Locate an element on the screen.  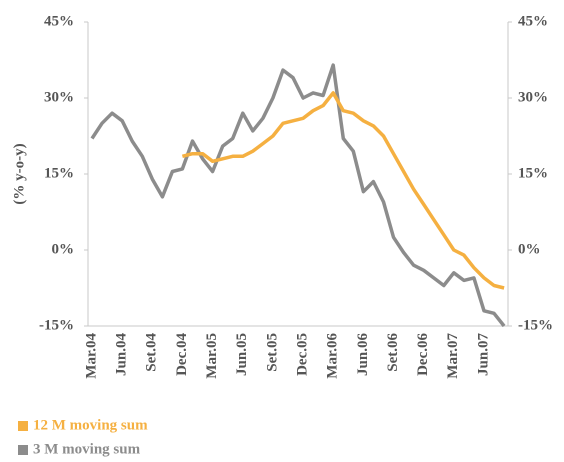
legend-label: 12 M moving sum is located at coordinates (90, 425).